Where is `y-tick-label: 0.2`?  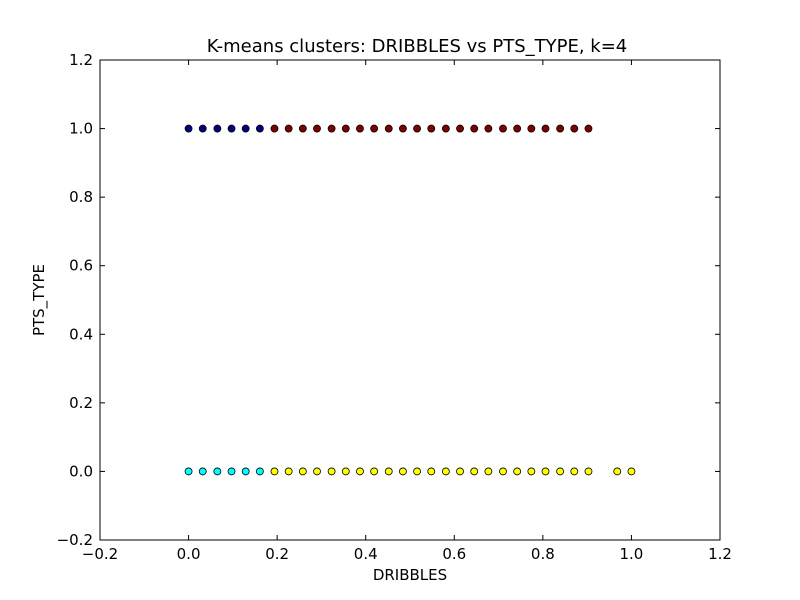 y-tick-label: 0.2 is located at coordinates (81, 403).